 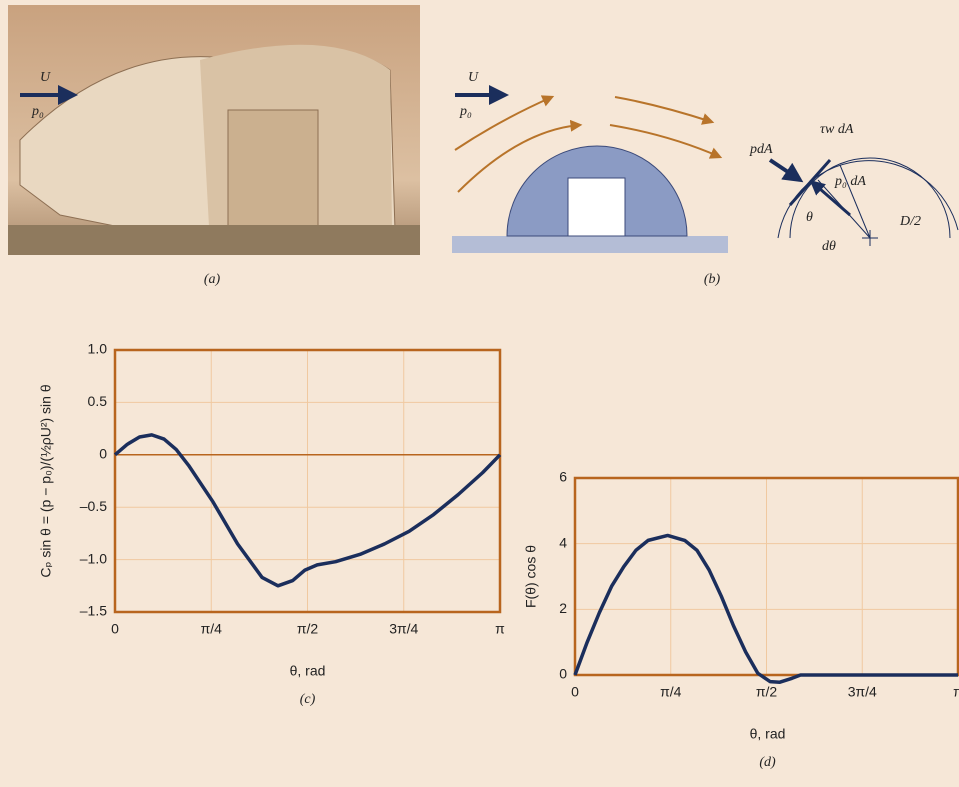 What do you see at coordinates (93, 611) in the screenshot?
I see `y-tick-label: –1.5` at bounding box center [93, 611].